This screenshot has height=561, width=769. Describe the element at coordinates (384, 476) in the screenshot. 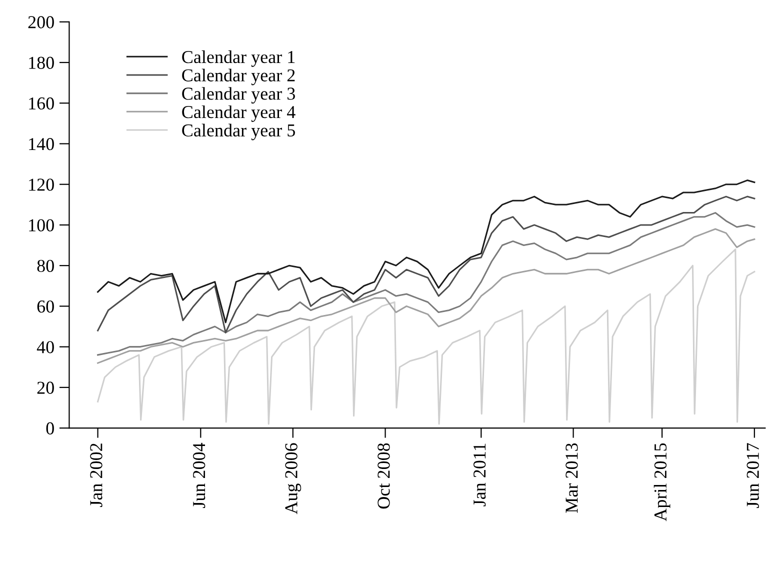

I see `x-tick-label: Oct 2008` at that location.